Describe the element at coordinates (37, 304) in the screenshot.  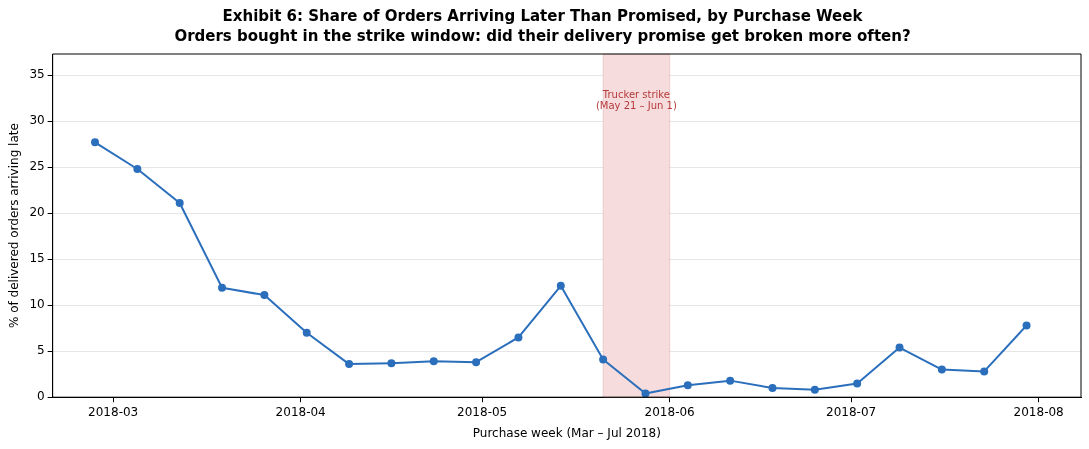
I see `y-tick-label: 10` at that location.